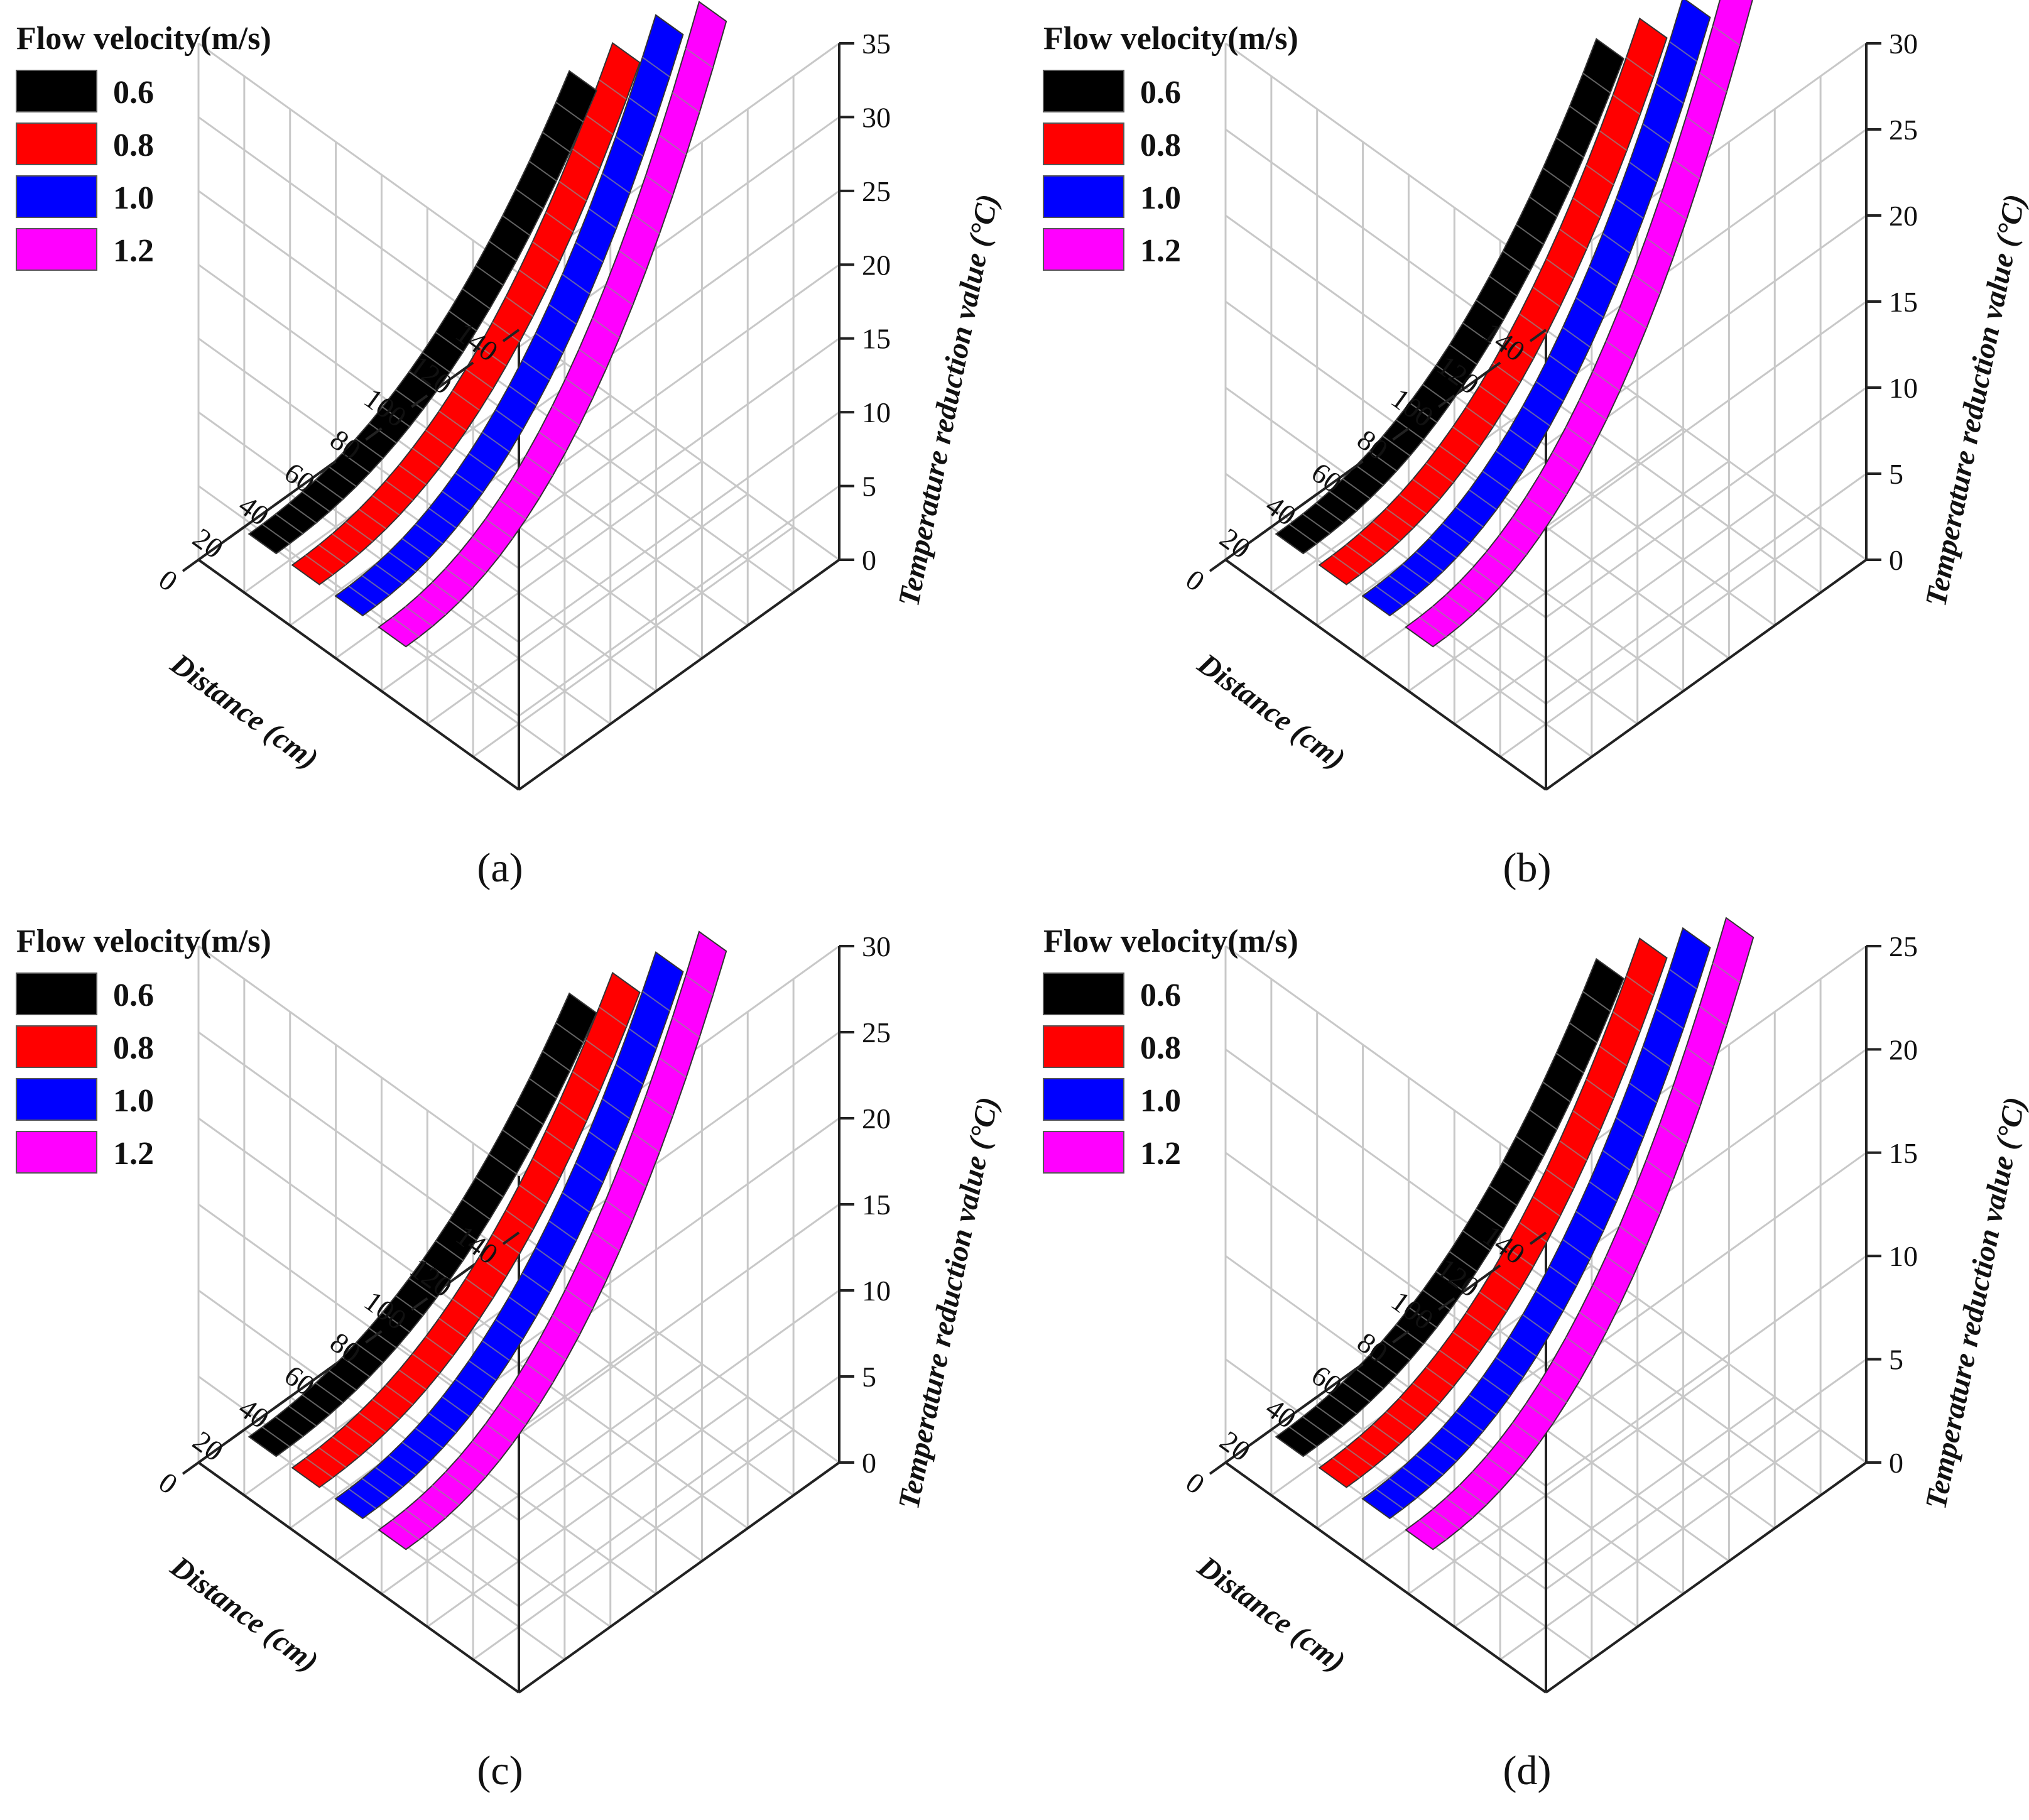 This screenshot has height=1820, width=2029. Describe the element at coordinates (1386, 1061) in the screenshot. I see `side-wall-gridline` at that location.